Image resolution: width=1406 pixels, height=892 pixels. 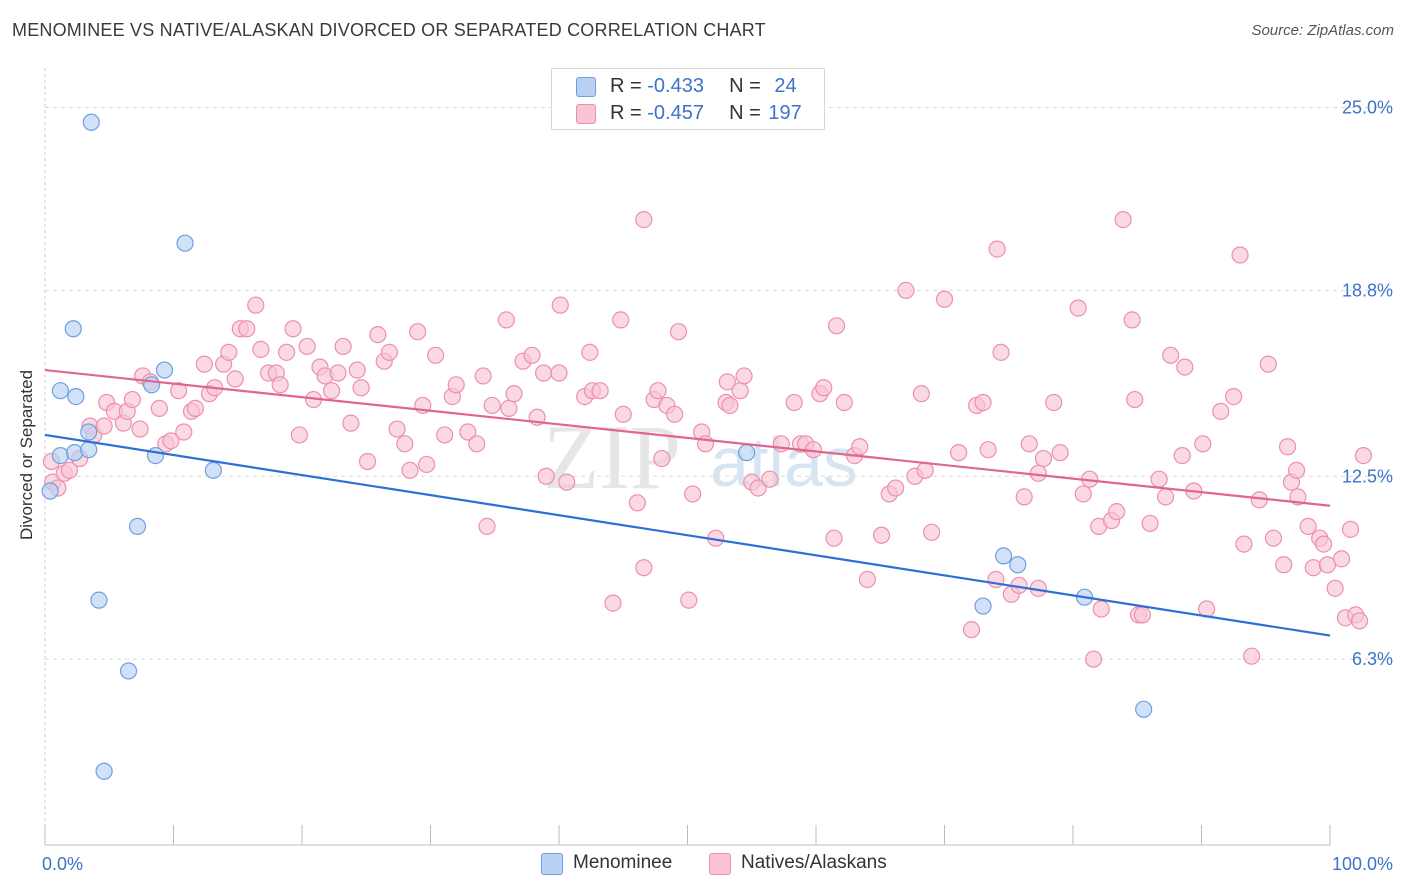 I want to click on x-tick-label: 0.0%, so click(x=62, y=864).